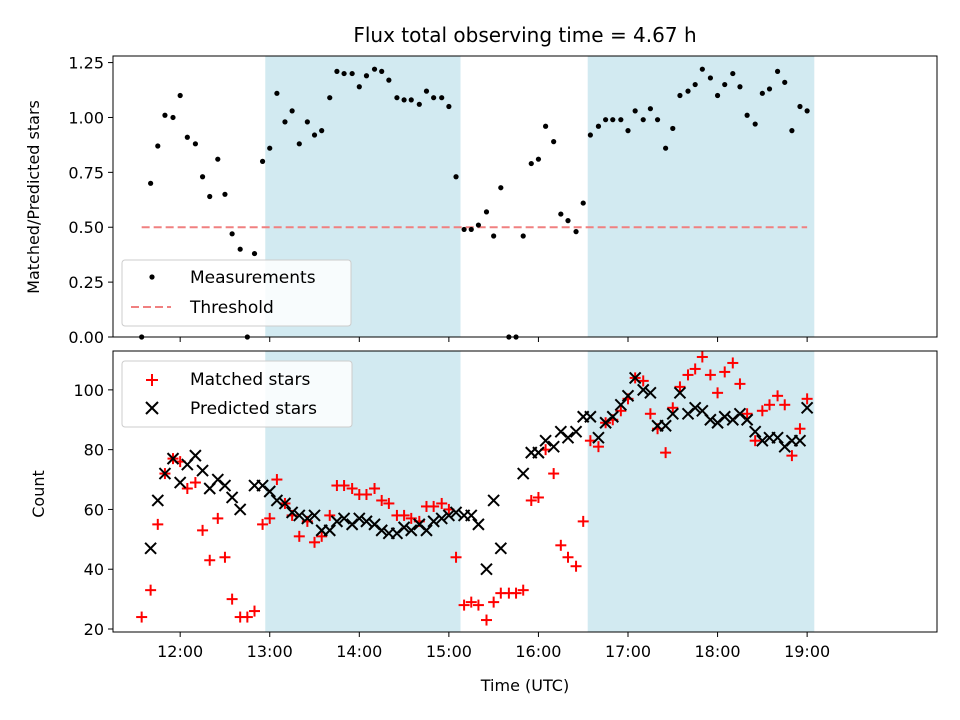  I want to click on x-tick-label: 12:00, so click(180, 651).